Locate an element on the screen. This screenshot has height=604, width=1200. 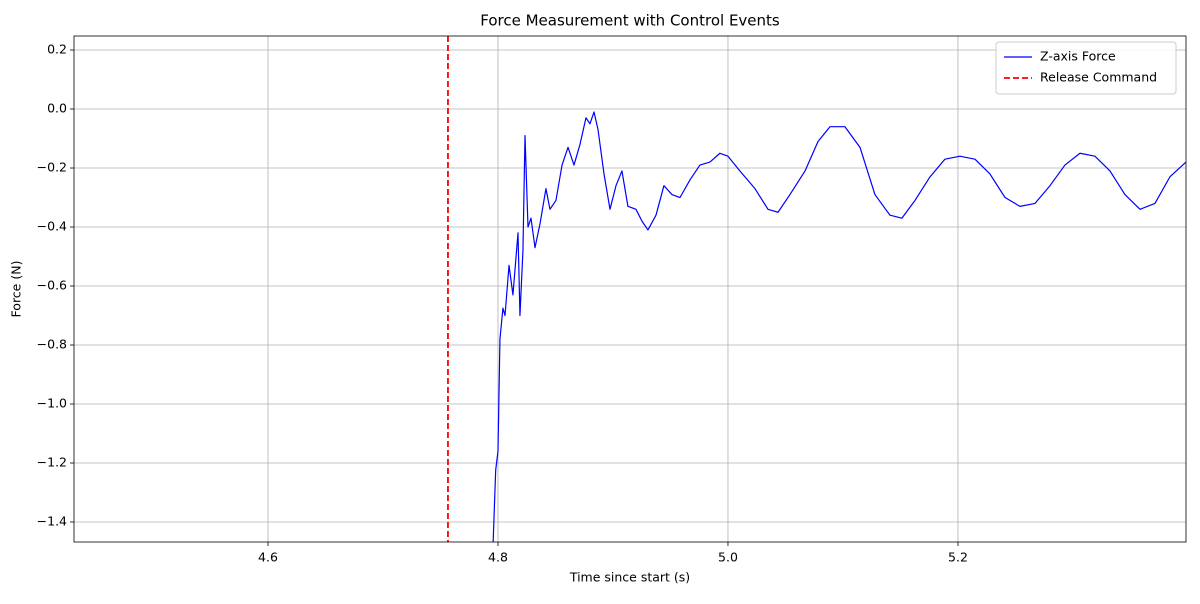
y-tick-label: −1.0 is located at coordinates (52, 403).